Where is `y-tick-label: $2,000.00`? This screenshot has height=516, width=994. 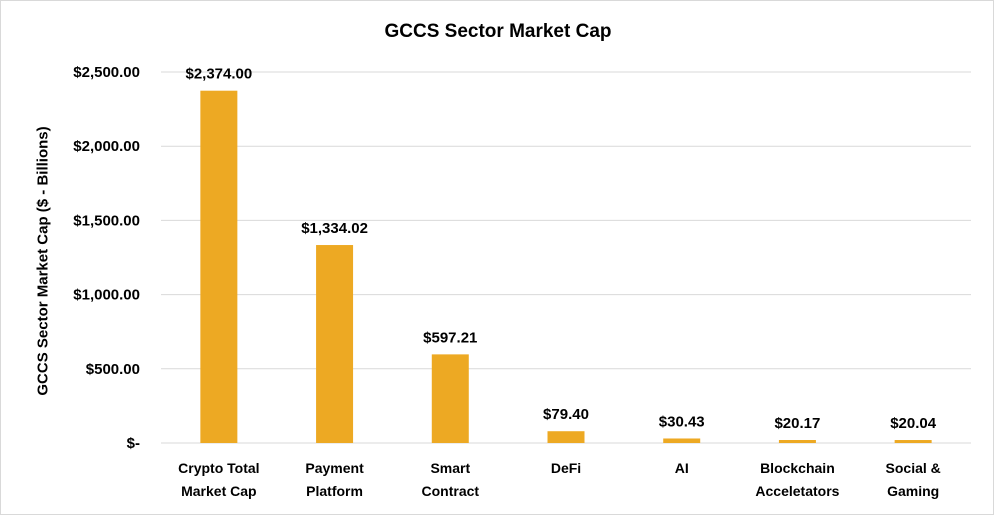
y-tick-label: $2,000.00 is located at coordinates (106, 146).